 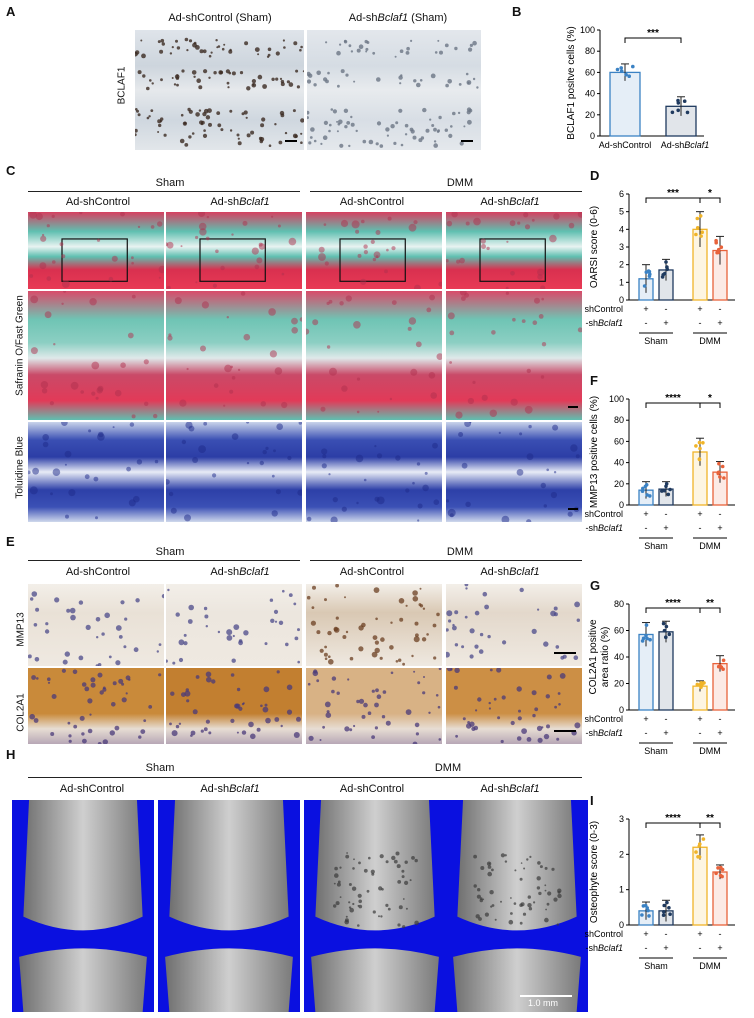 What do you see at coordinates (20, 345) in the screenshot?
I see `panel-c-row1-label: Safranin O/Fast Green` at bounding box center [20, 345].